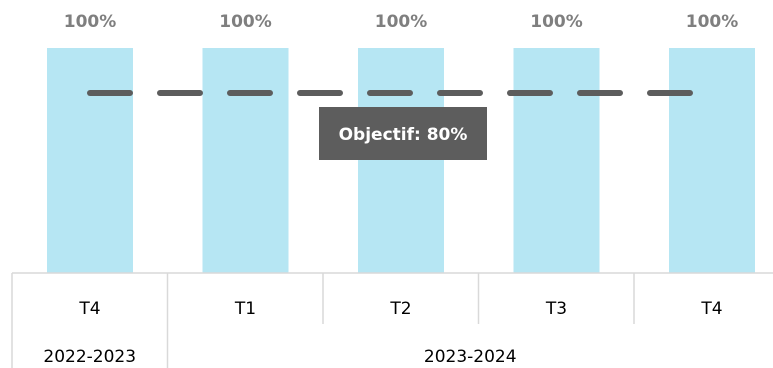  Describe the element at coordinates (470, 357) in the screenshot. I see `group-label-2: 2023-2024` at that location.